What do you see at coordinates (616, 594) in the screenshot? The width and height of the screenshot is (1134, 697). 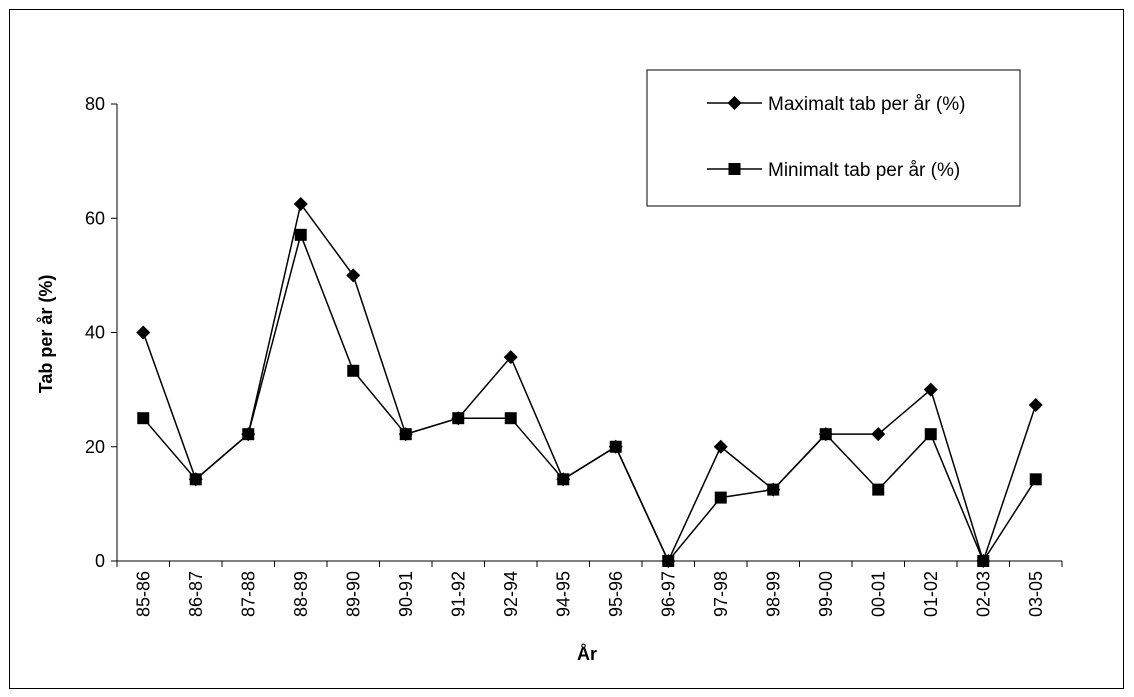 I see `x-tick-label: 95-96` at bounding box center [616, 594].